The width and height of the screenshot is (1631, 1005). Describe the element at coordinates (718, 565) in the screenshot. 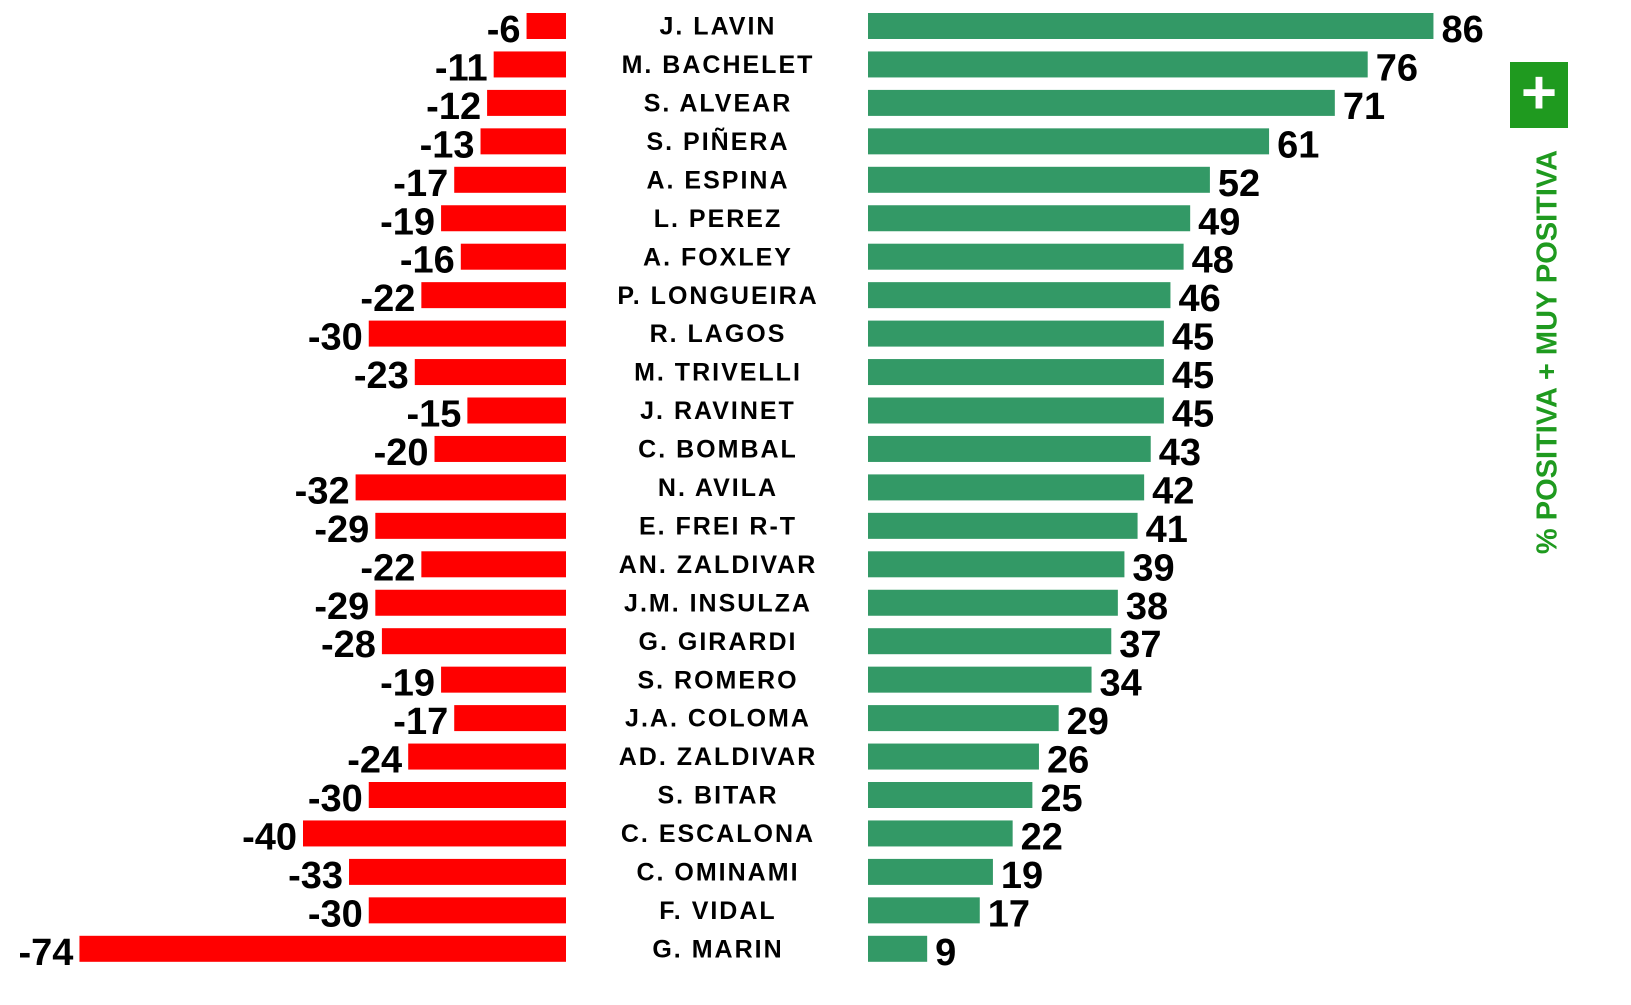

I see `category-label: AN. ZALDIVAR` at that location.